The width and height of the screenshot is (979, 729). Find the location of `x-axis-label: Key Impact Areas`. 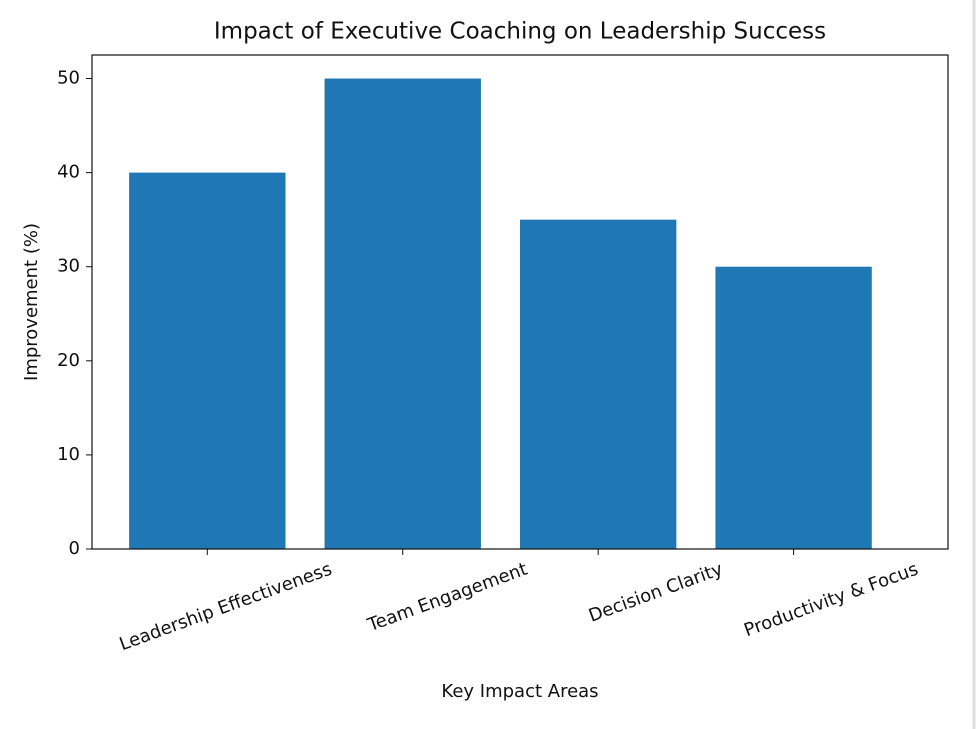

x-axis-label: Key Impact Areas is located at coordinates (519, 691).